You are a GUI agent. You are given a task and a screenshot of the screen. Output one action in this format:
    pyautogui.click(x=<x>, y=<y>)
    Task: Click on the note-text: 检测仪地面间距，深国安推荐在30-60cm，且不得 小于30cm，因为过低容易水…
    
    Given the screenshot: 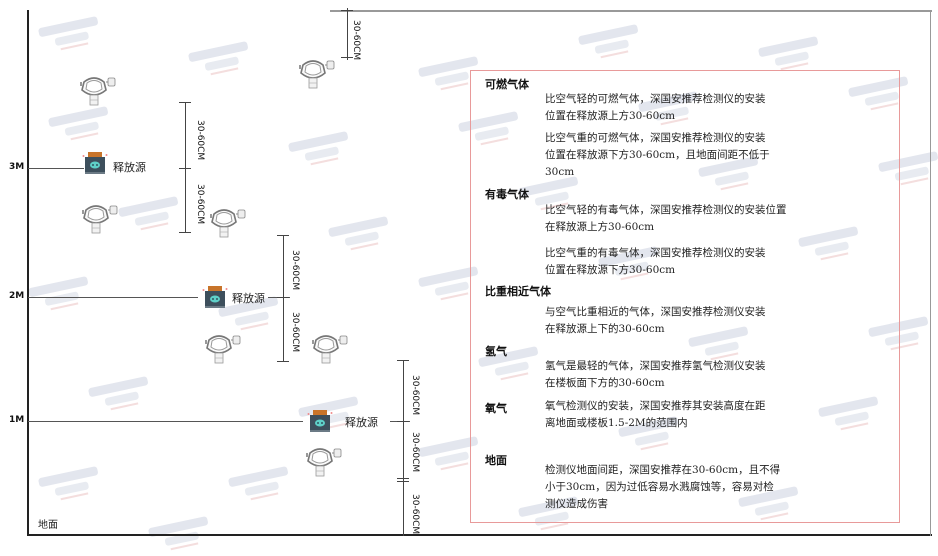 What is the action you would take?
    pyautogui.click(x=663, y=487)
    